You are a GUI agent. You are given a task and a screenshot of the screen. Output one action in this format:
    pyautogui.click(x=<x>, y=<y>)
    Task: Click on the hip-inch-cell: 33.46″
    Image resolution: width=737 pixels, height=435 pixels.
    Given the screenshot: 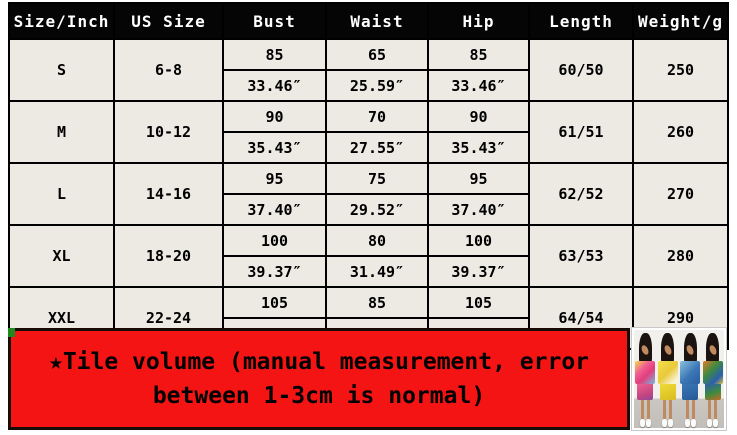 What is the action you would take?
    pyautogui.click(x=478, y=85)
    